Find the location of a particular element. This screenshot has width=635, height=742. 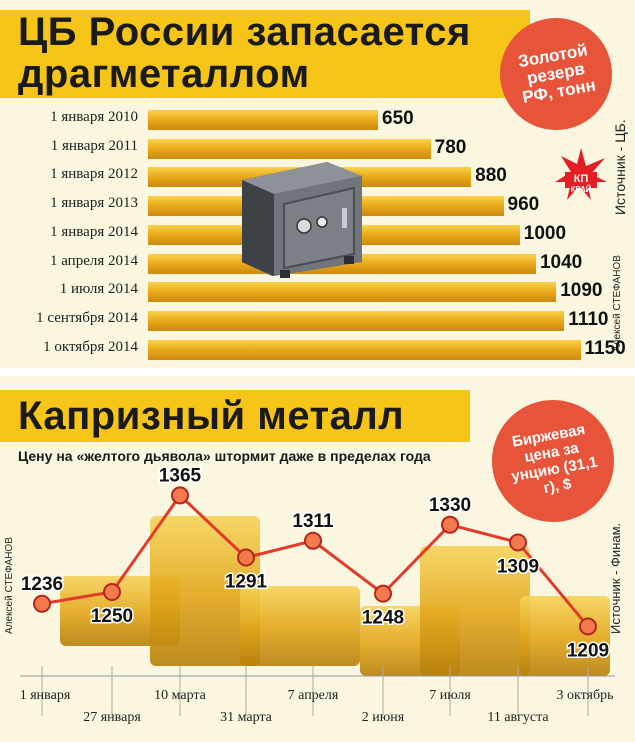

svg-text: КРАЙ is located at coordinates (580, 189).